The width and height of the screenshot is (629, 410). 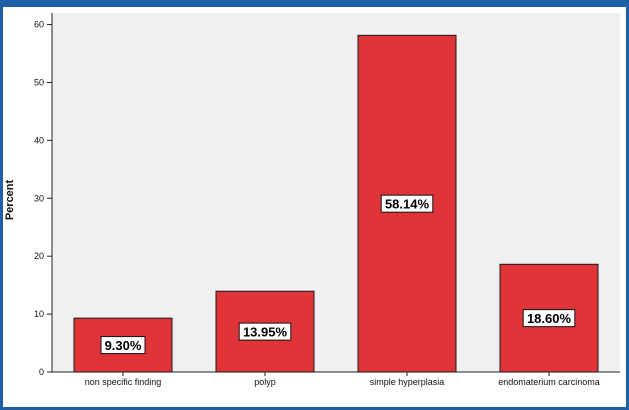 What do you see at coordinates (41, 372) in the screenshot?
I see `y-tick-label: 0` at bounding box center [41, 372].